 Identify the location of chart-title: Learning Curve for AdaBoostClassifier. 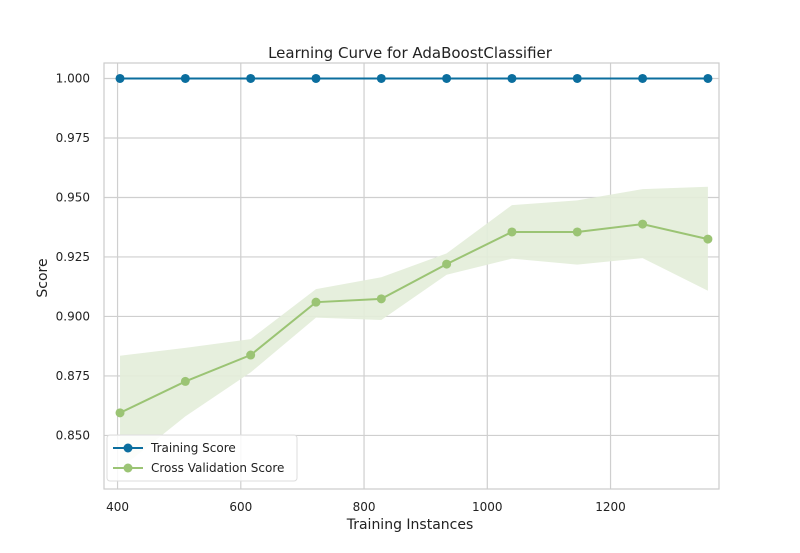
(410, 53).